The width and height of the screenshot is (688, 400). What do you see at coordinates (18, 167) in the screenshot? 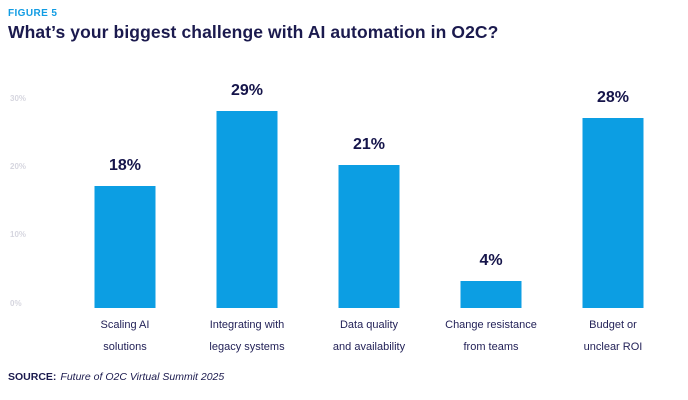
I see `y-axis-tick: 20%` at bounding box center [18, 167].